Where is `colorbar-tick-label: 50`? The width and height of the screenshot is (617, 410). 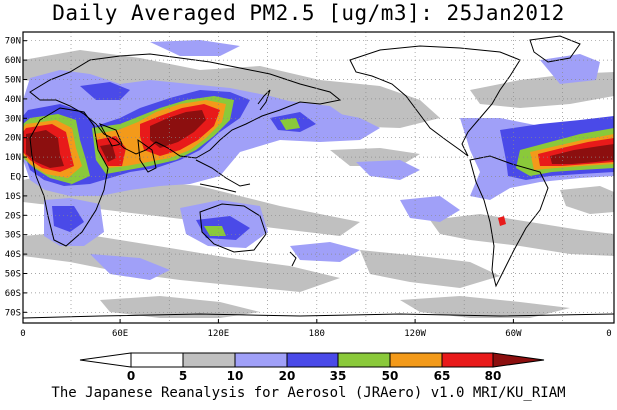 colorbar-tick-label: 50 is located at coordinates (390, 376).